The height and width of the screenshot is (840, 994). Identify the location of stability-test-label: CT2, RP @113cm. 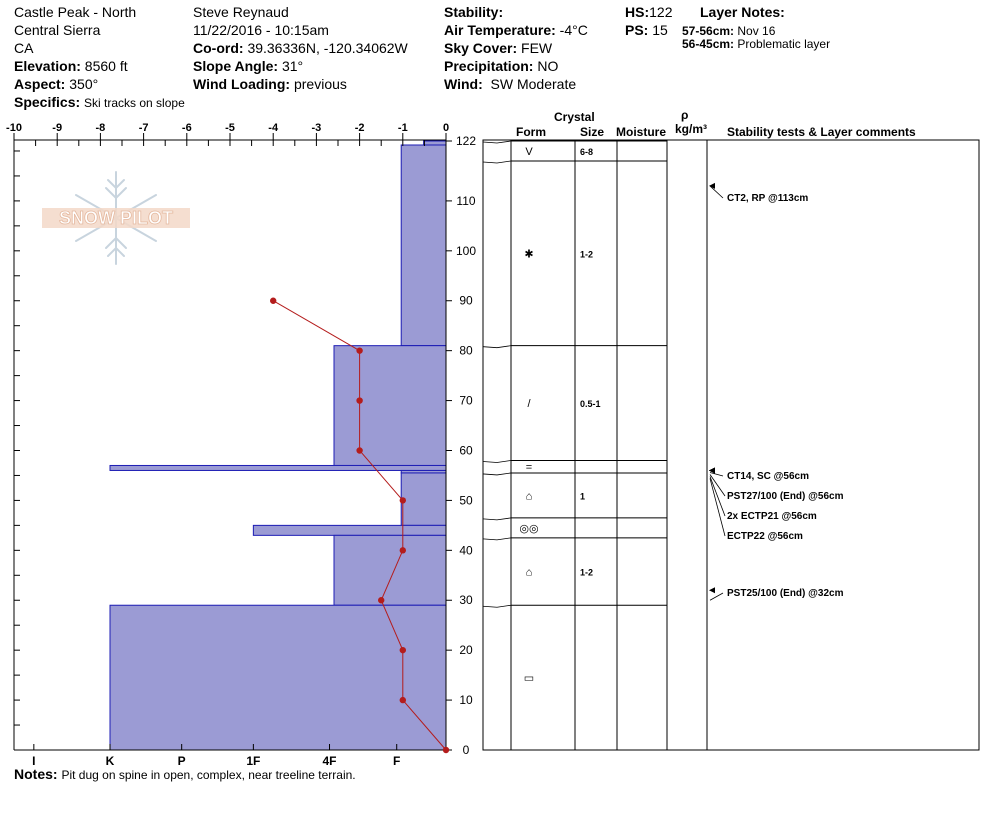
(767, 198).